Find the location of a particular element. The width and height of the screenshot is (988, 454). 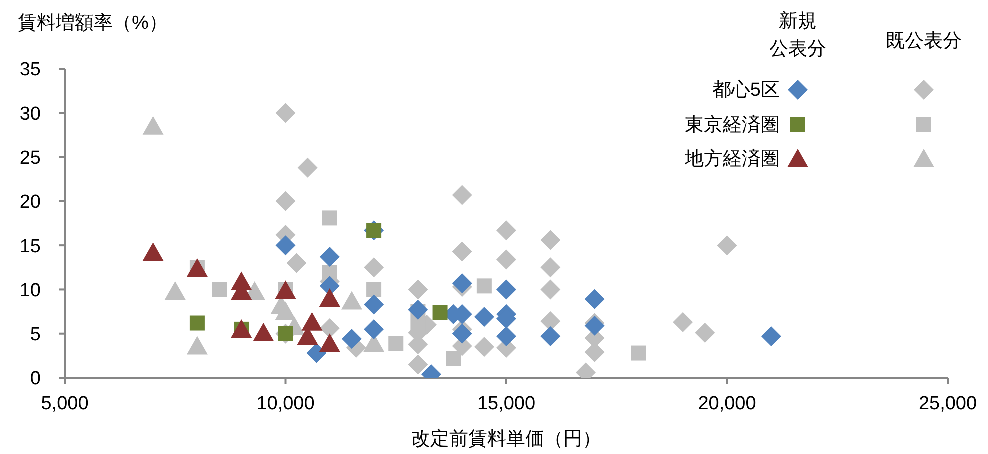

y-tick-label: 5 is located at coordinates (35, 335).